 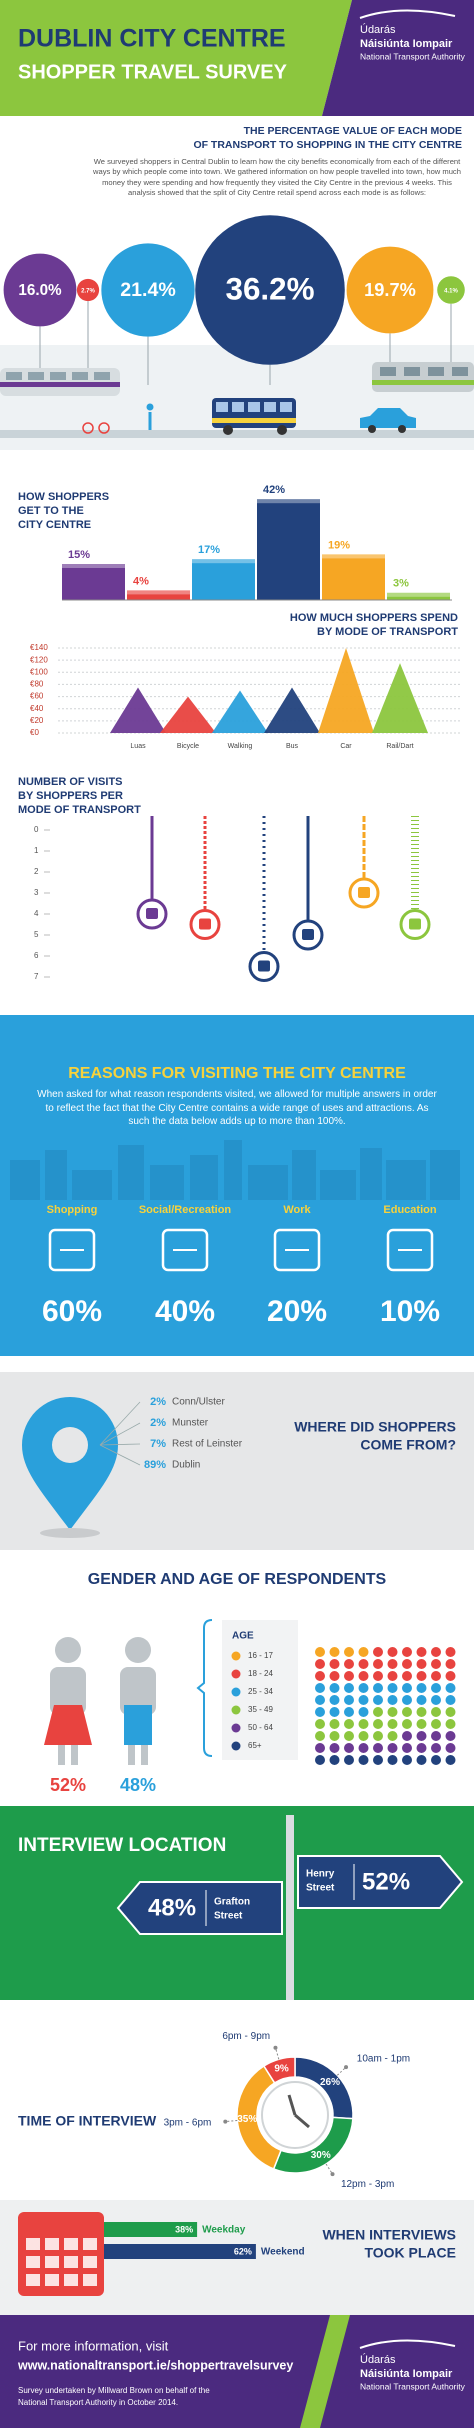 I want to click on y-tick-label: €20, so click(x=37, y=720).